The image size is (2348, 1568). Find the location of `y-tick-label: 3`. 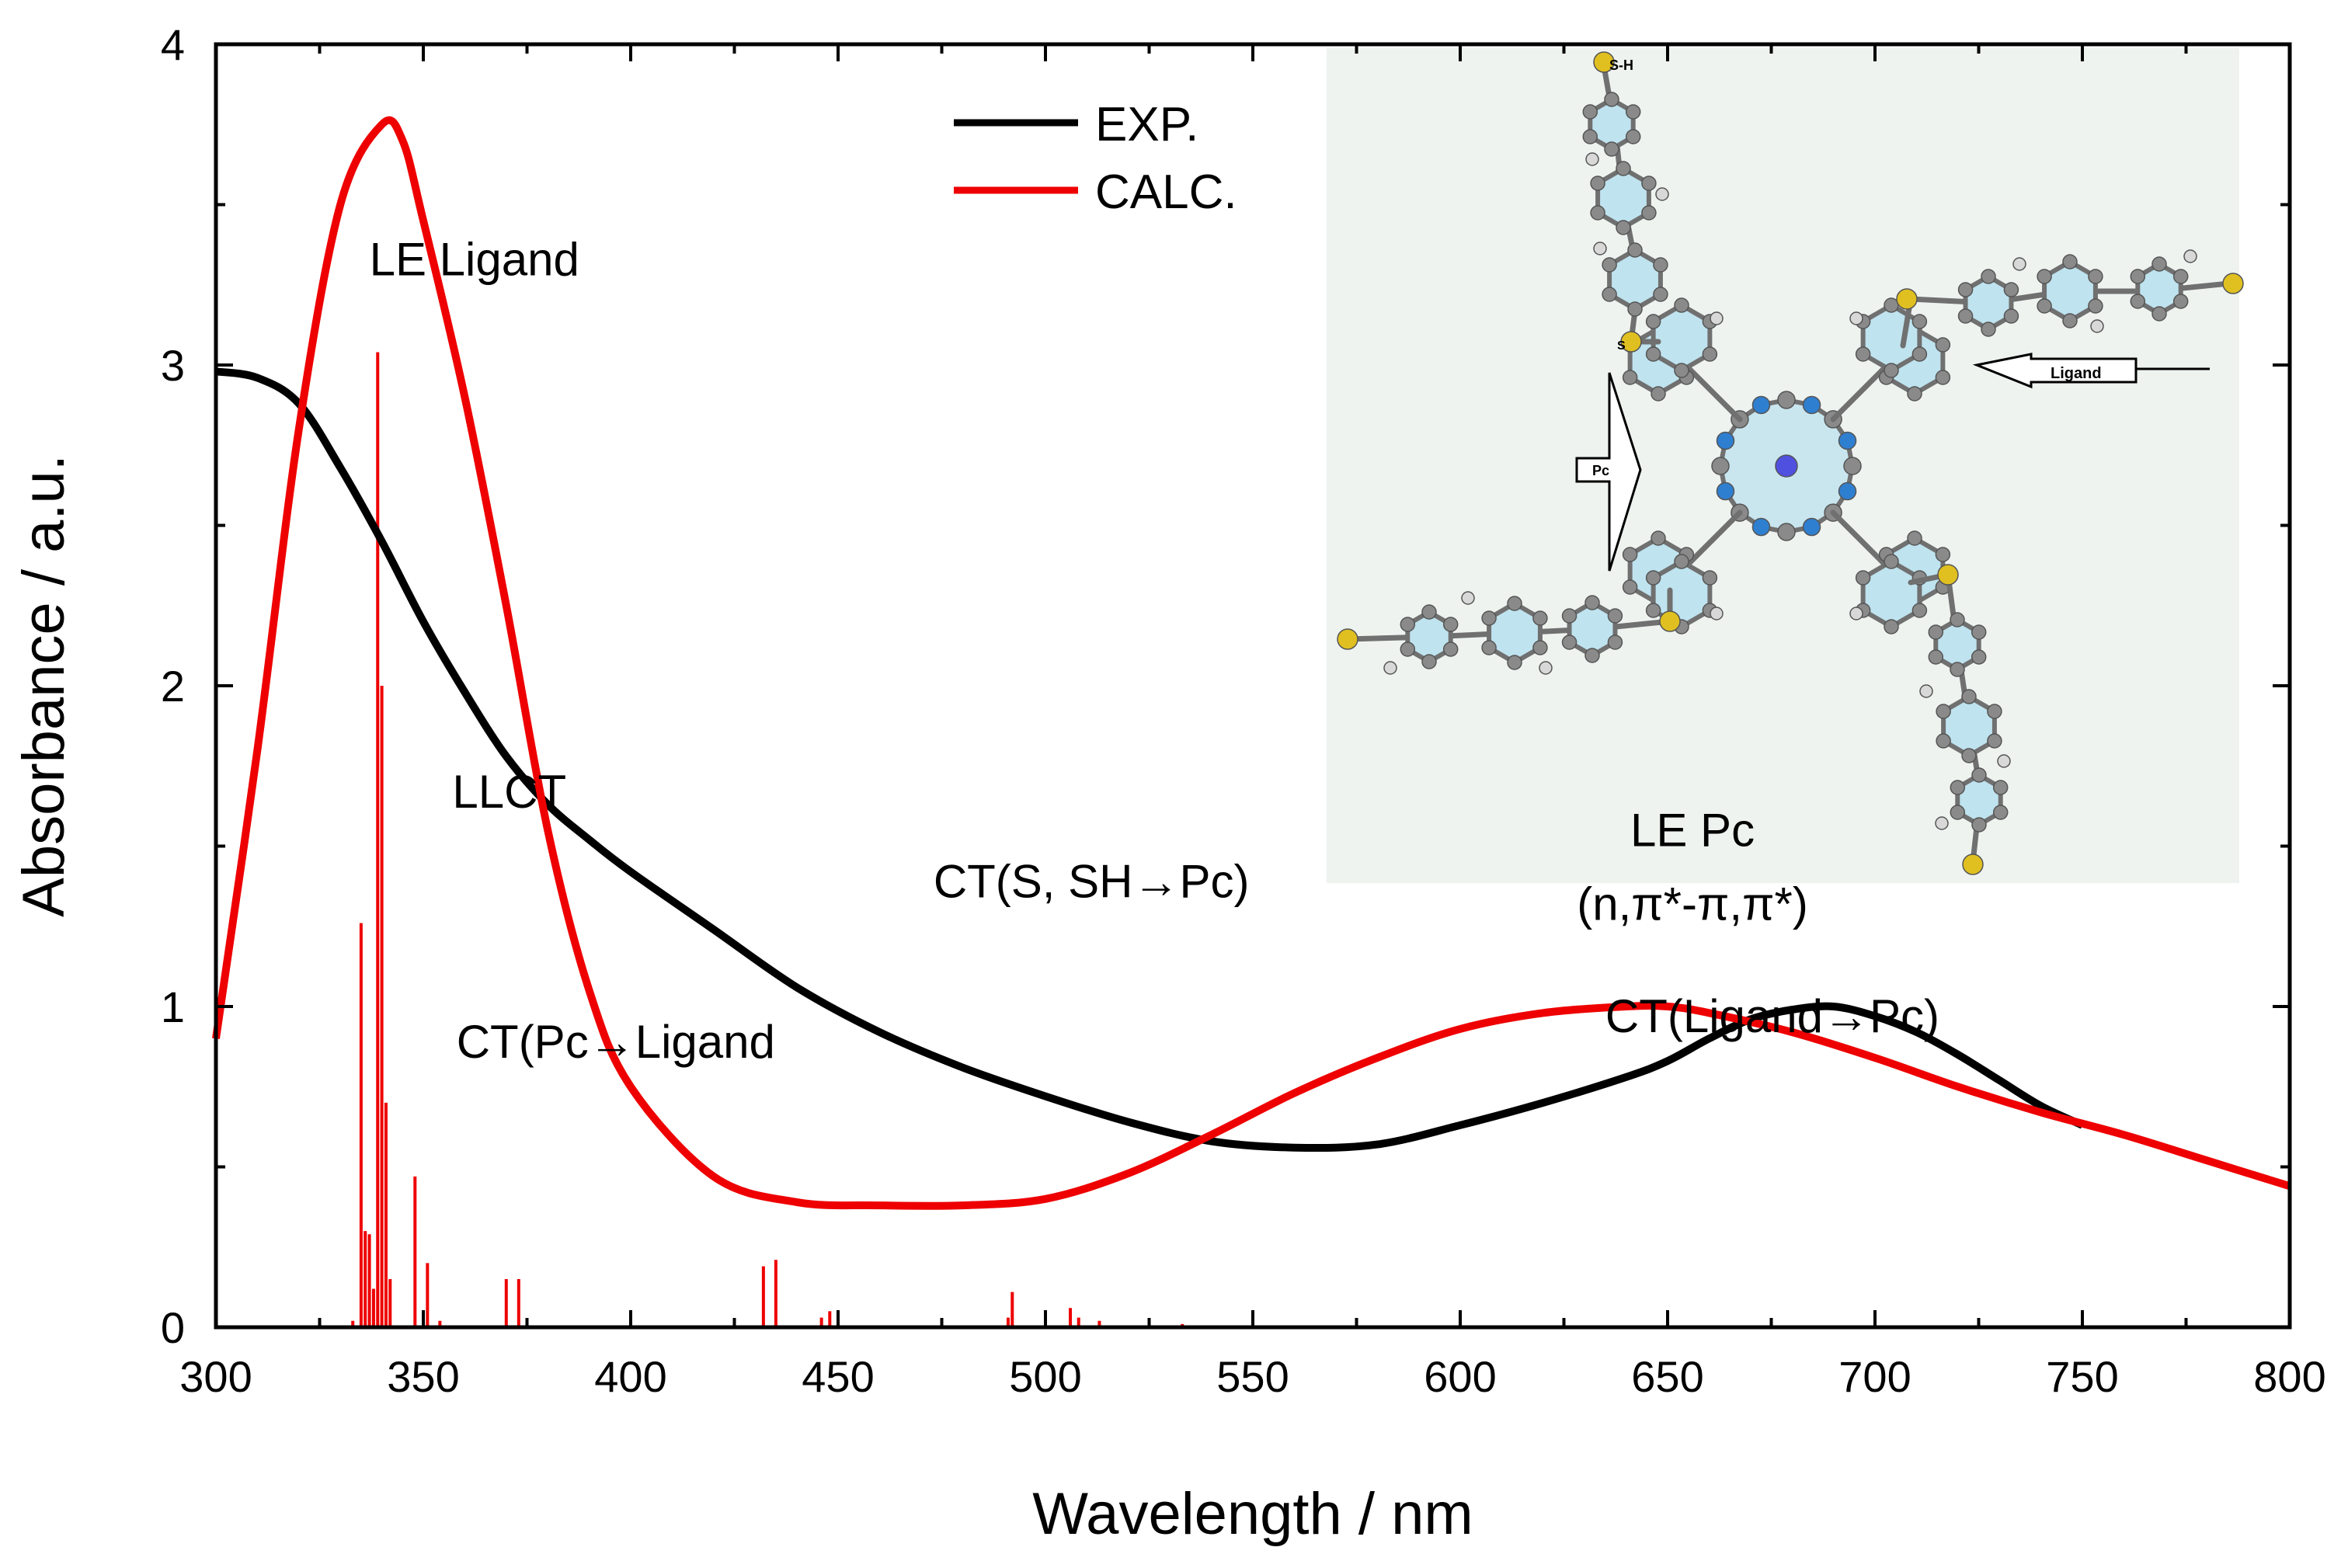

y-tick-label: 3 is located at coordinates (173, 366).